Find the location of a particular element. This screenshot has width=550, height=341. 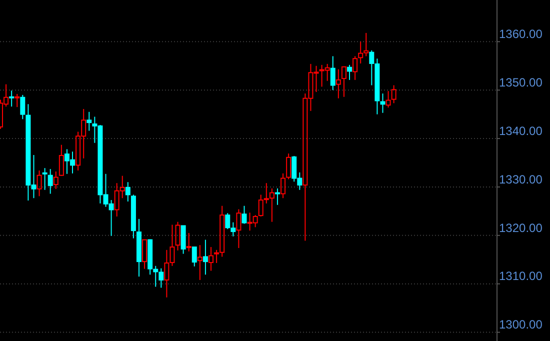

y-tick-label: 1350.00 is located at coordinates (521, 82).